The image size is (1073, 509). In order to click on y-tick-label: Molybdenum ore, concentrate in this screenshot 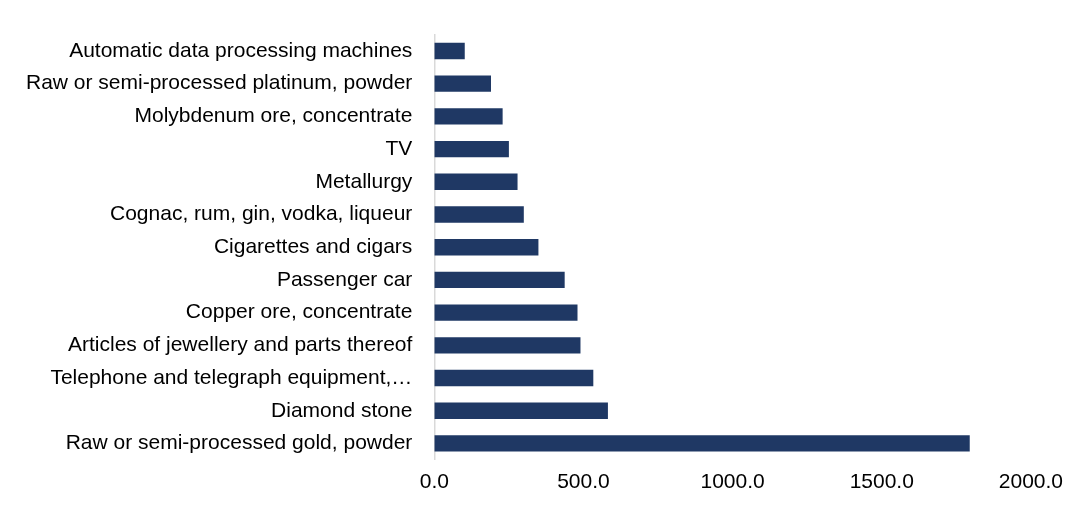, I will do `click(273, 115)`.